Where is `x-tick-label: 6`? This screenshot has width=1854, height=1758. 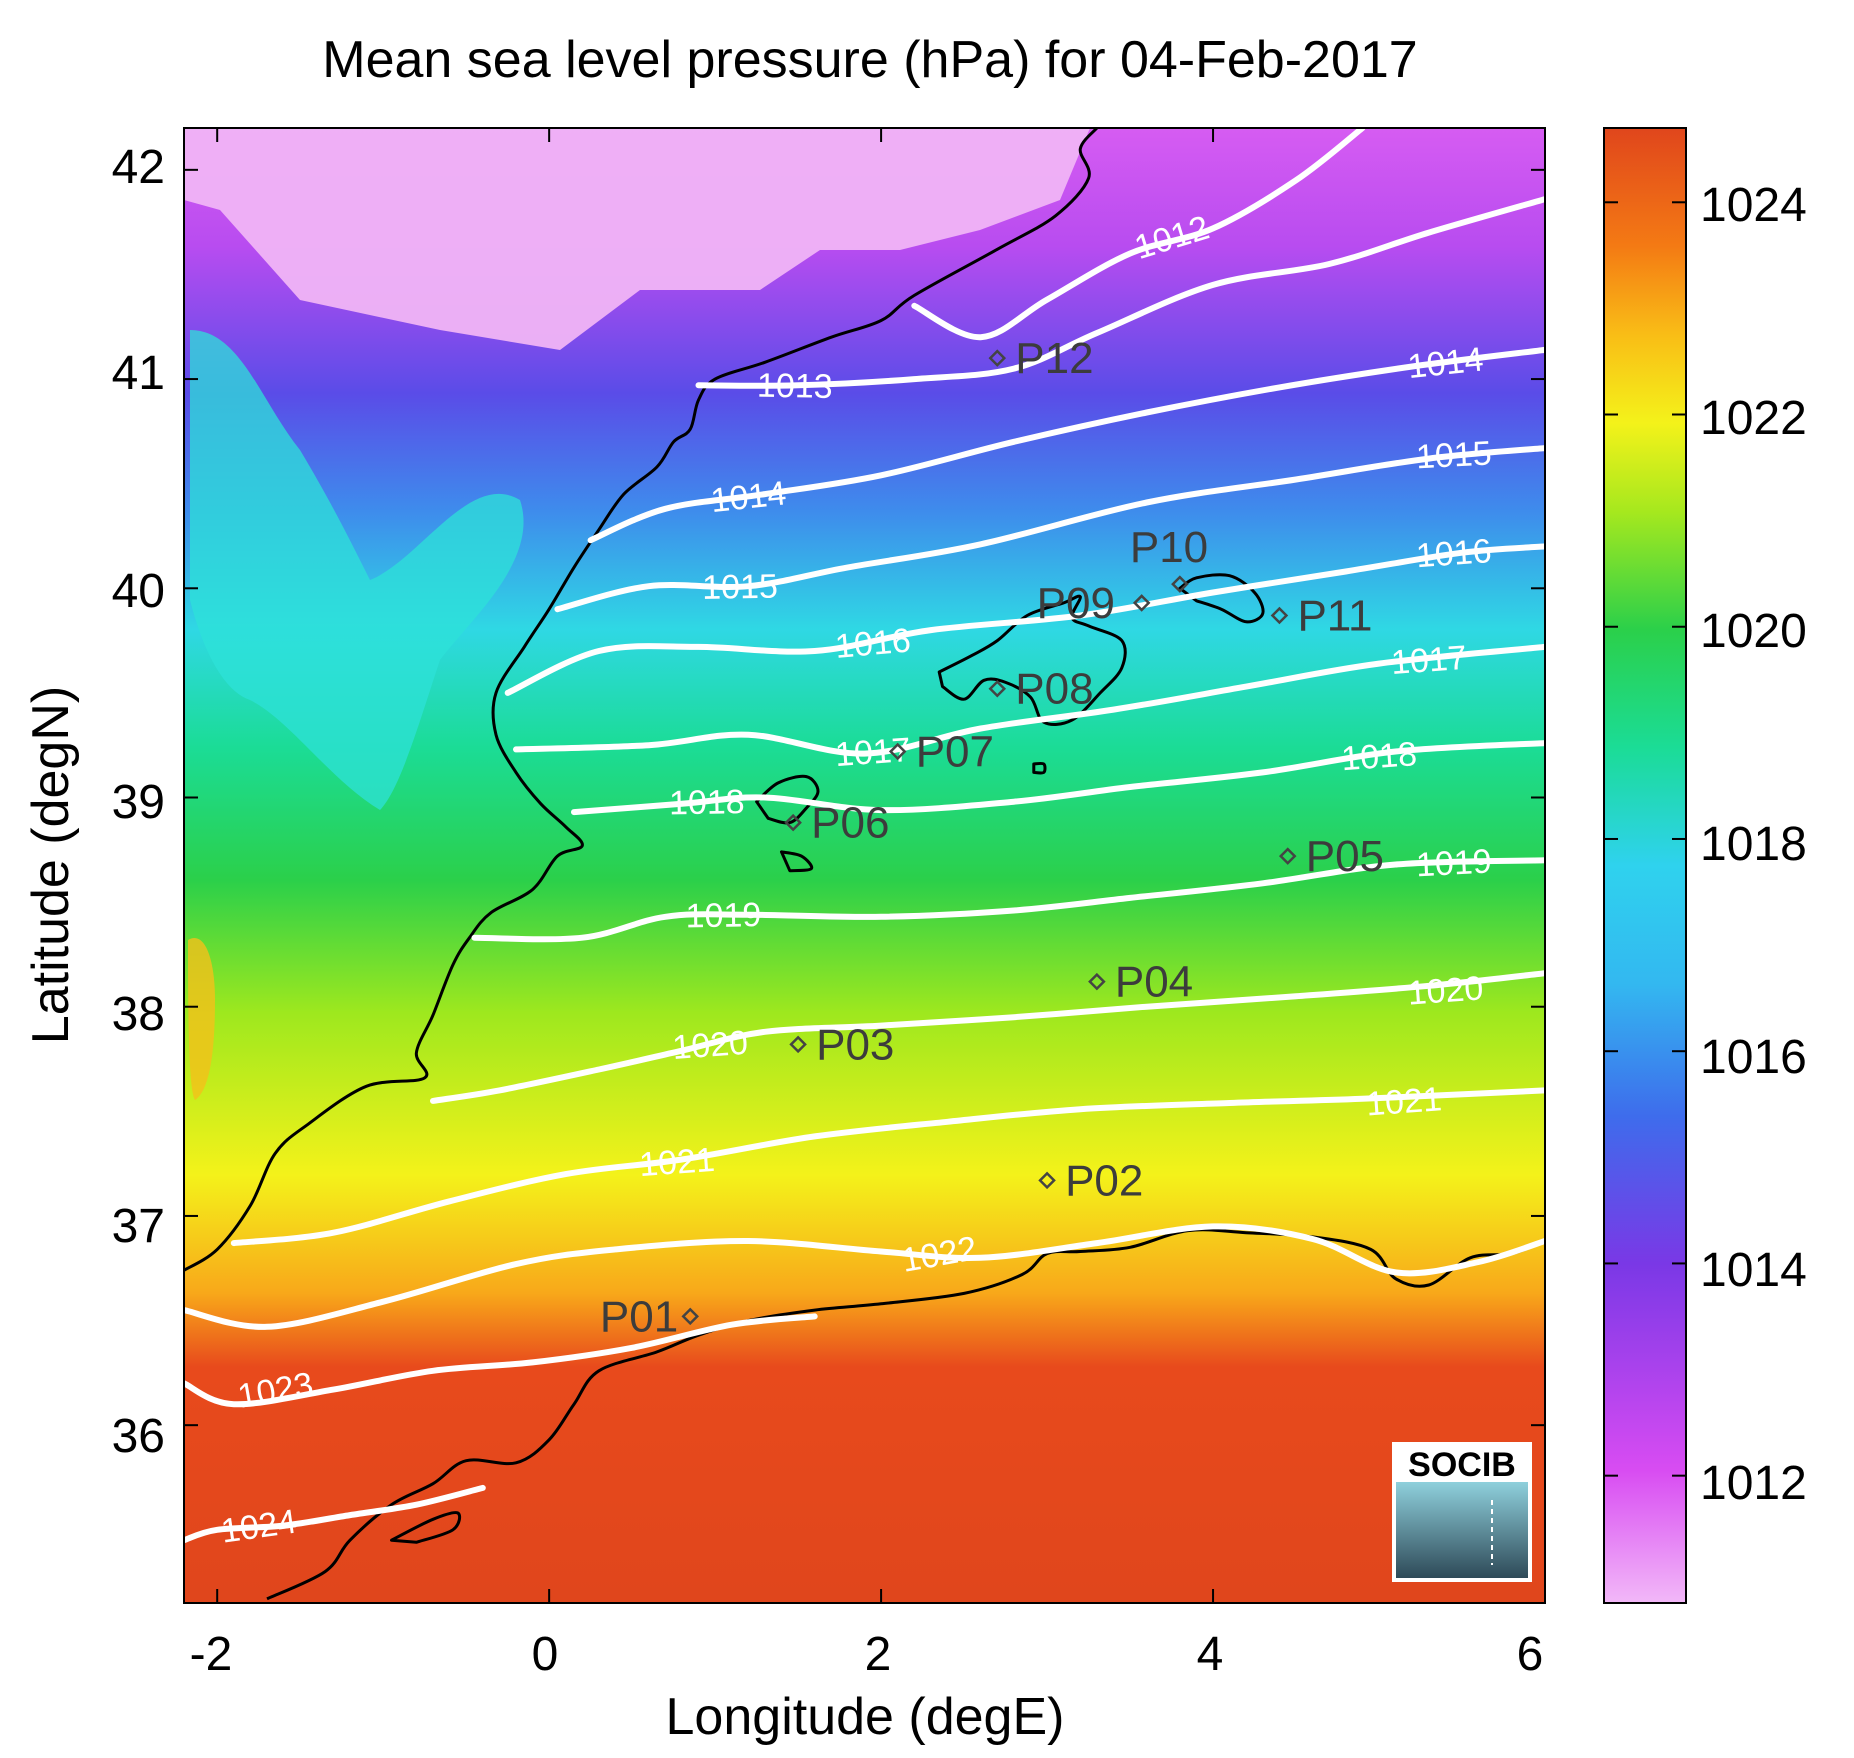 x-tick-label: 6 is located at coordinates (1530, 1654).